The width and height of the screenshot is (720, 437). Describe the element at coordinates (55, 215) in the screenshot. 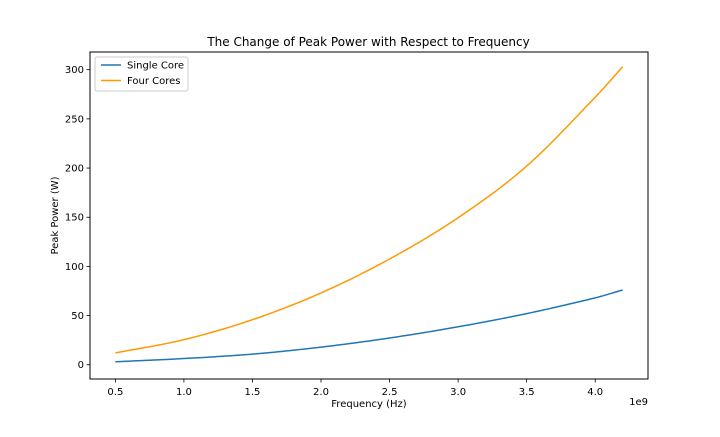

I see `y-axis-label: Peak Power (W)` at that location.